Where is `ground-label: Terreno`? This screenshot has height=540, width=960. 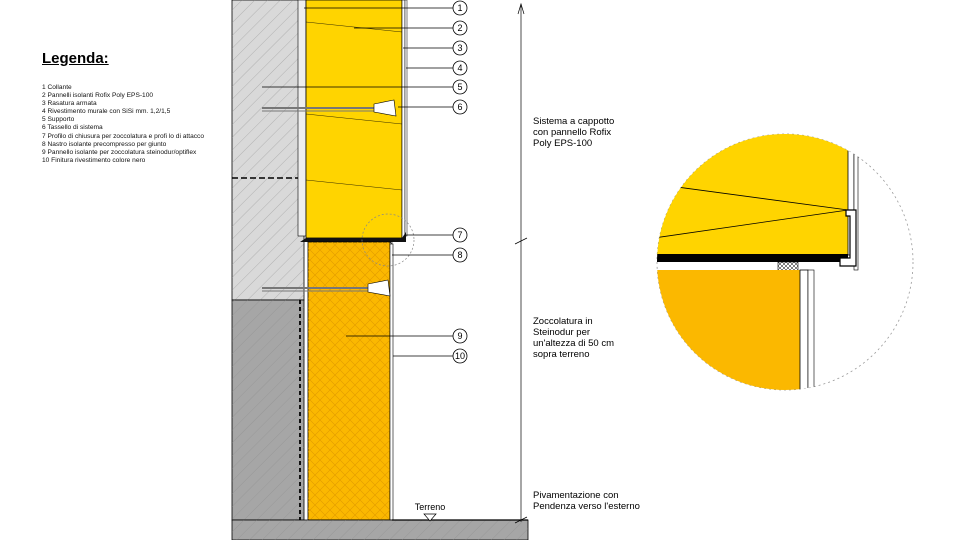
ground-label: Terreno is located at coordinates (430, 507).